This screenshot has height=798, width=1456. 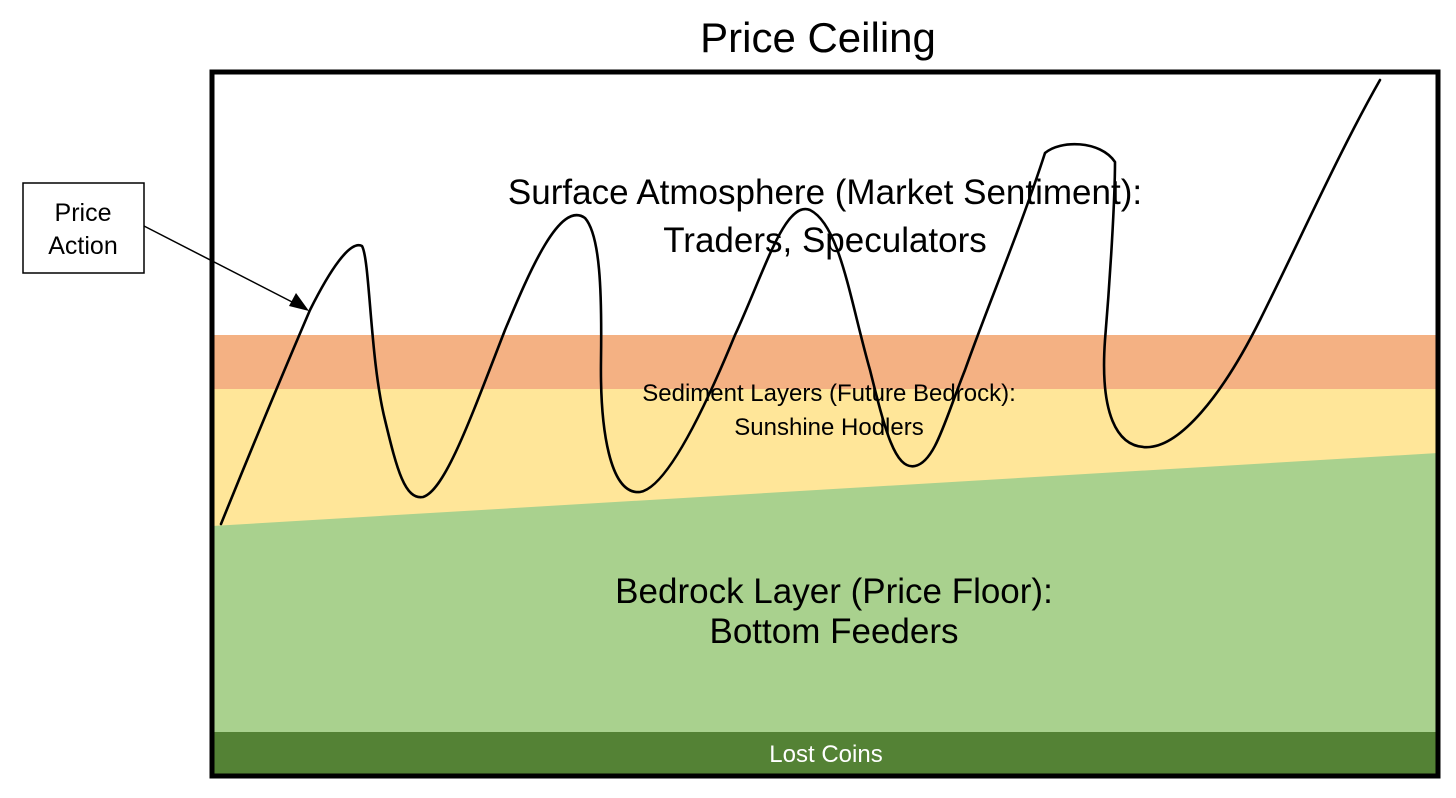 I want to click on lost-coins-band, so click(x=825, y=754).